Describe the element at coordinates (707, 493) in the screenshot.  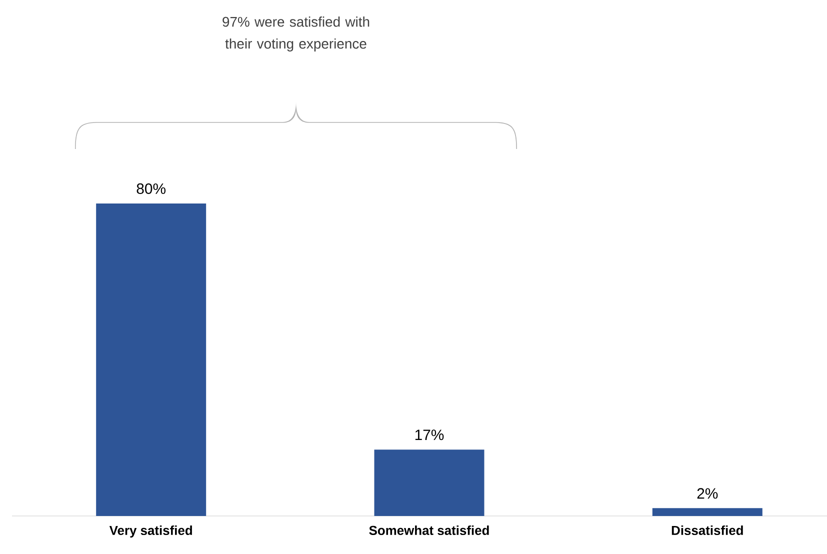
I see `data-label: 2%` at that location.